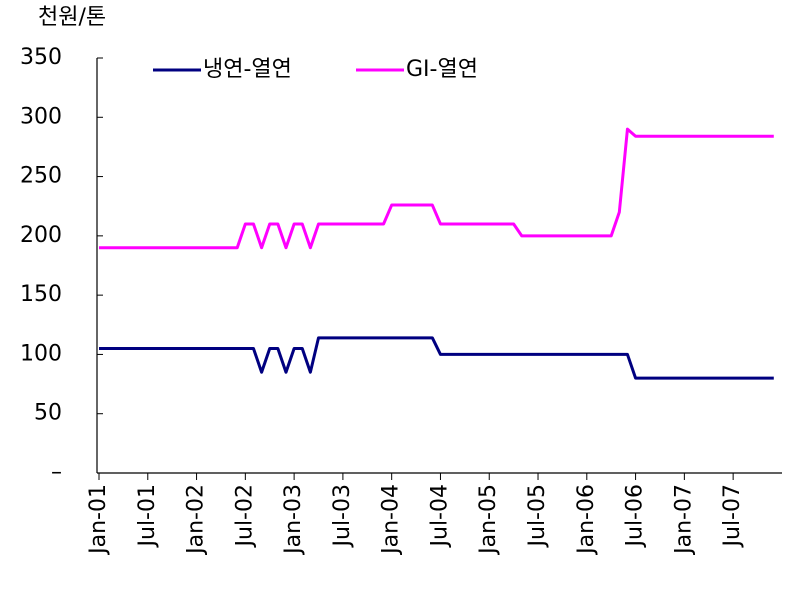  I want to click on x-tick-label: Jan-02, so click(196, 520).